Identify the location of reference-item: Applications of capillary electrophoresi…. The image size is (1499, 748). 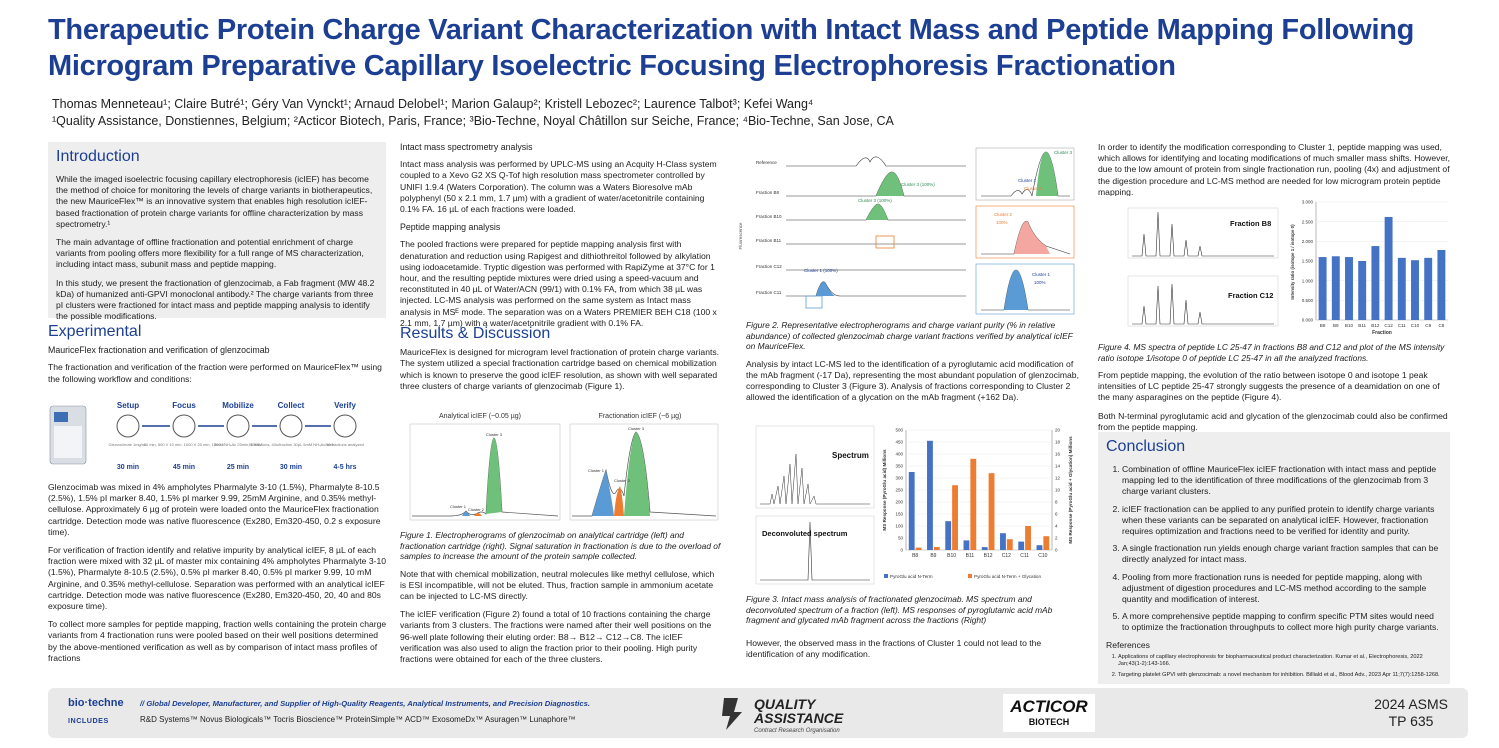
(1280, 661).